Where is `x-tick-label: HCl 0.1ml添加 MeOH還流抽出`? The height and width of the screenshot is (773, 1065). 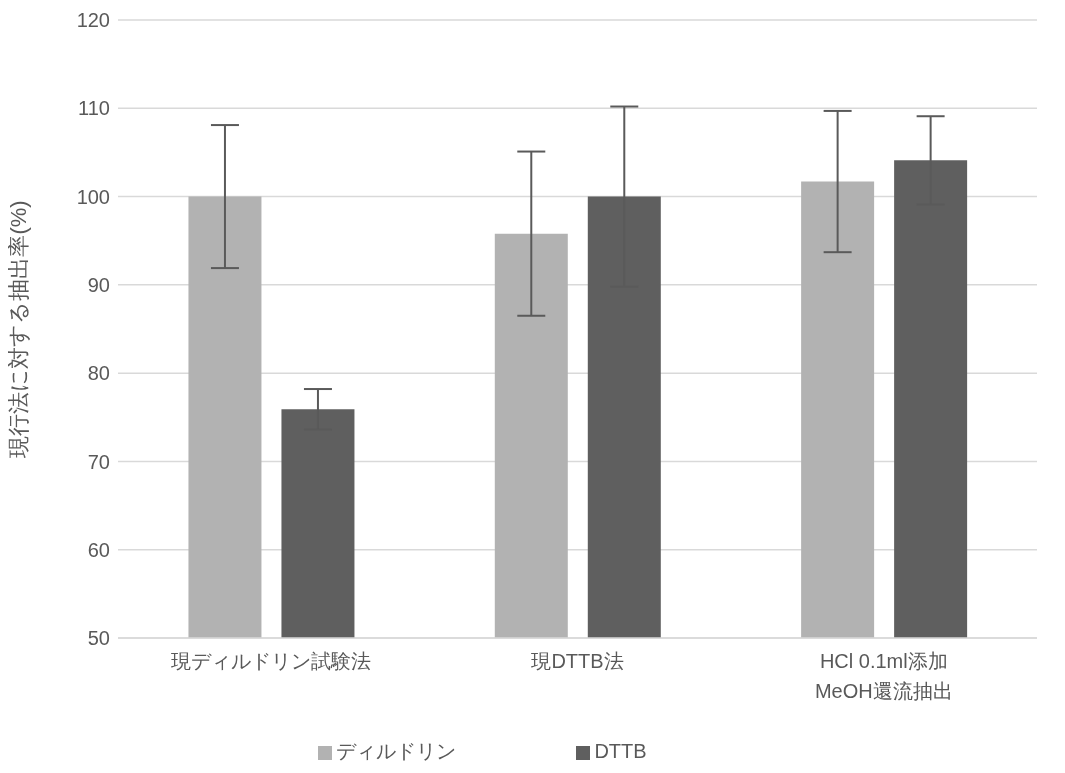 x-tick-label: HCl 0.1ml添加 MeOH還流抽出 is located at coordinates (883, 676).